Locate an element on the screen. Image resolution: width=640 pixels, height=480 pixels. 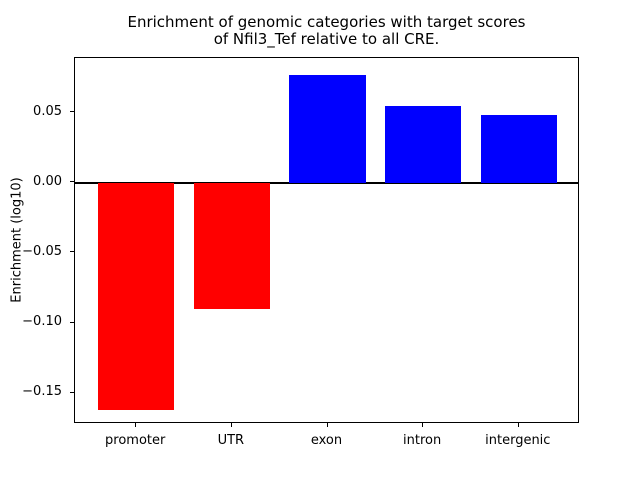
y-tick-label: −0.15 is located at coordinates (42, 392).